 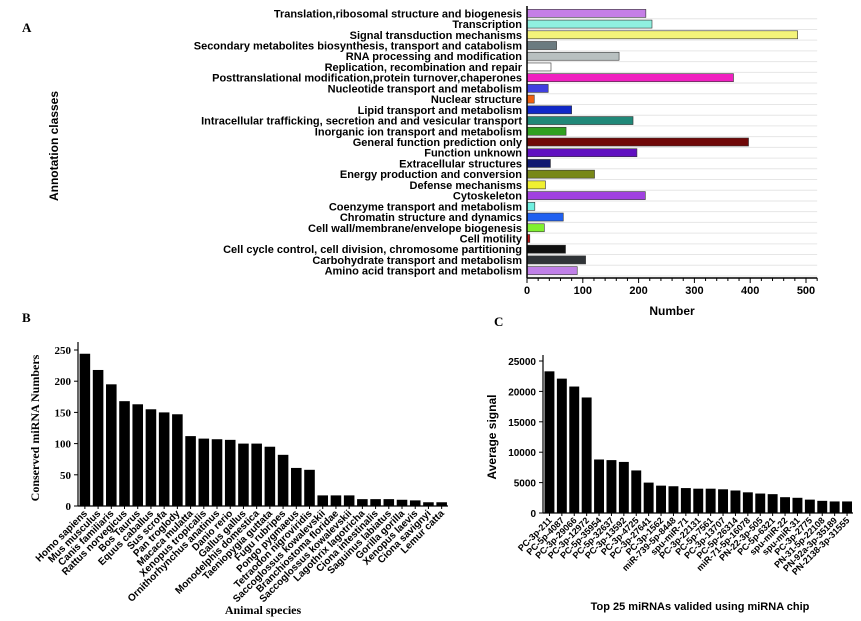 I want to click on y-tick-label: 200, so click(x=63, y=382).